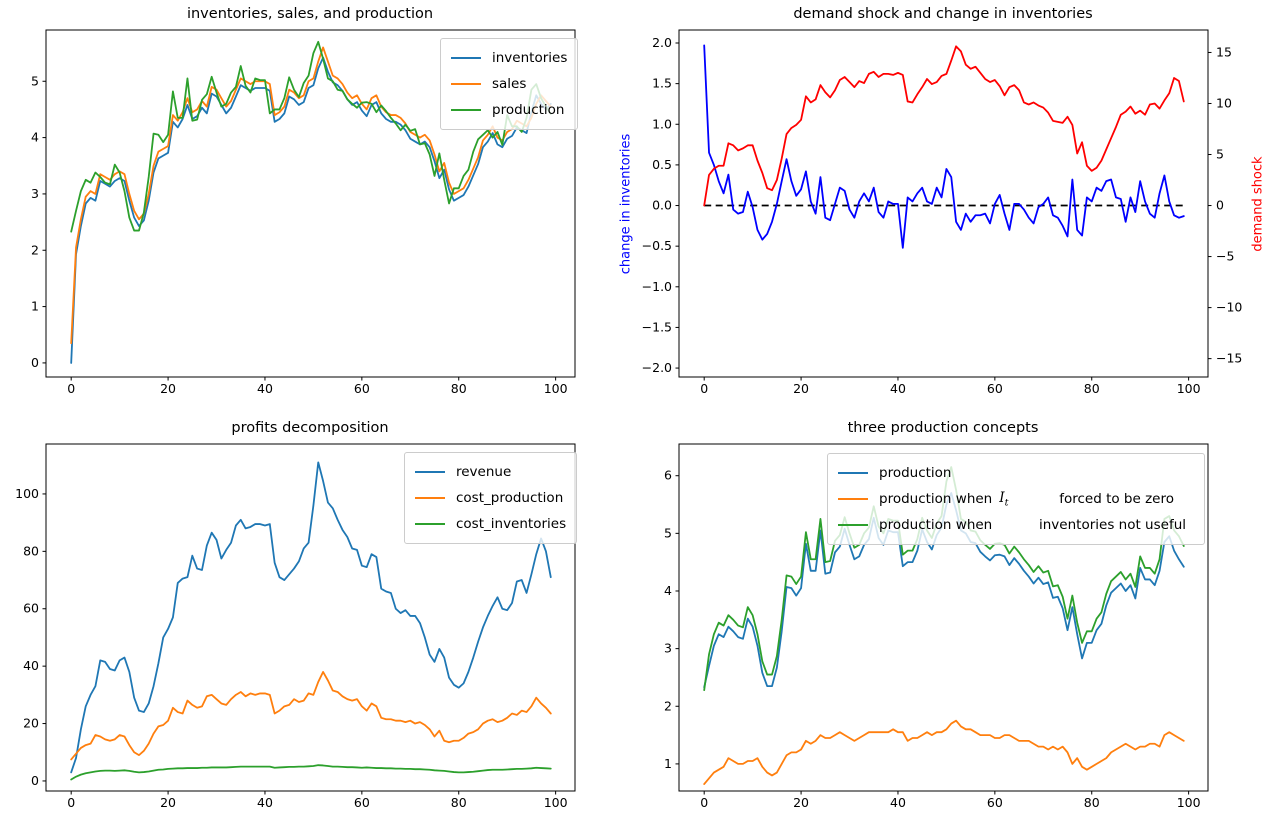  I want to click on y-tick-label: 20, so click(31, 723).